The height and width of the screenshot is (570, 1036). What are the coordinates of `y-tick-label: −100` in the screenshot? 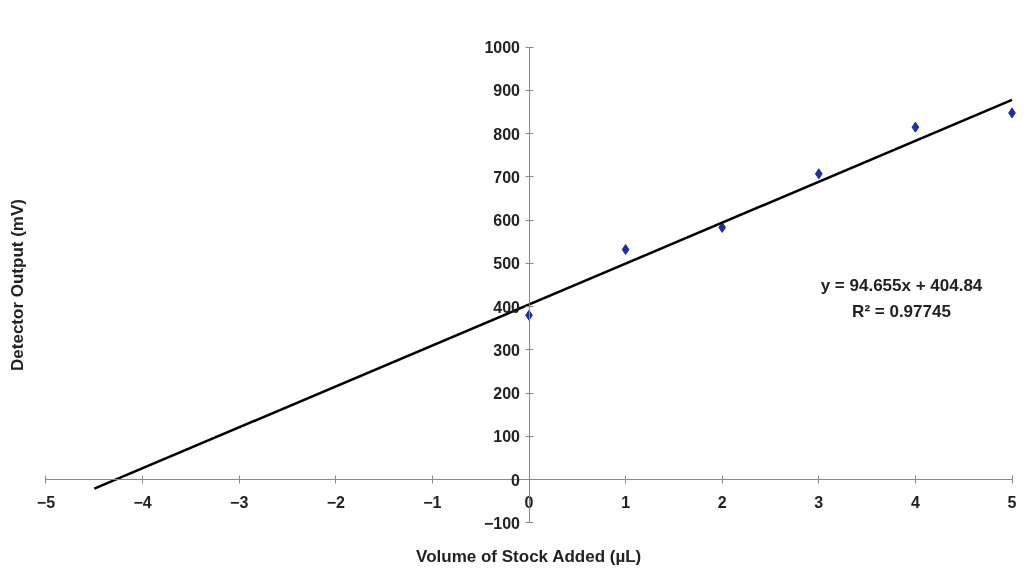 It's located at (502, 523).